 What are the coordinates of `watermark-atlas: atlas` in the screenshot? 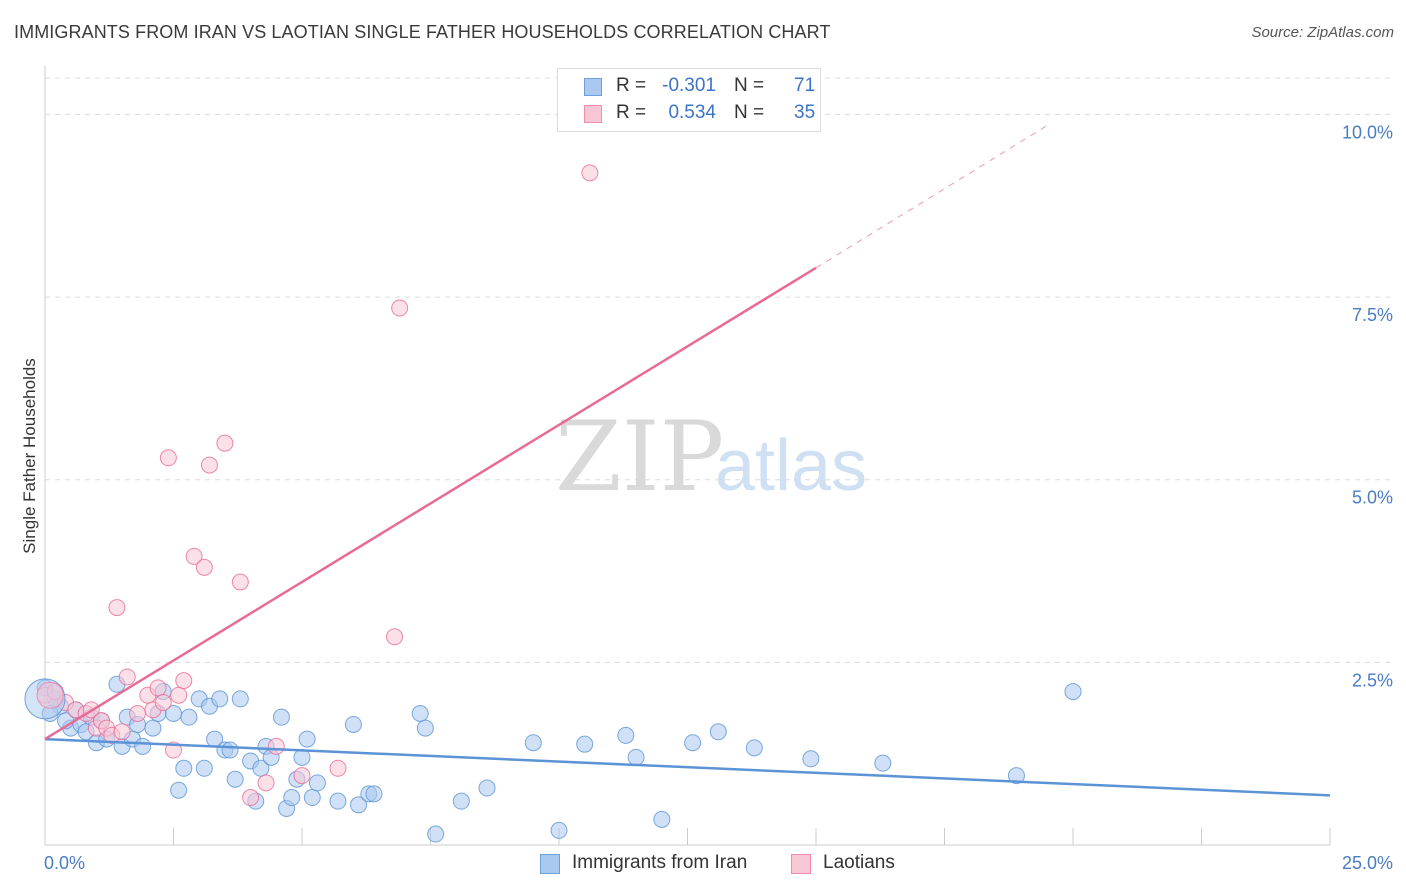 It's located at (791, 466).